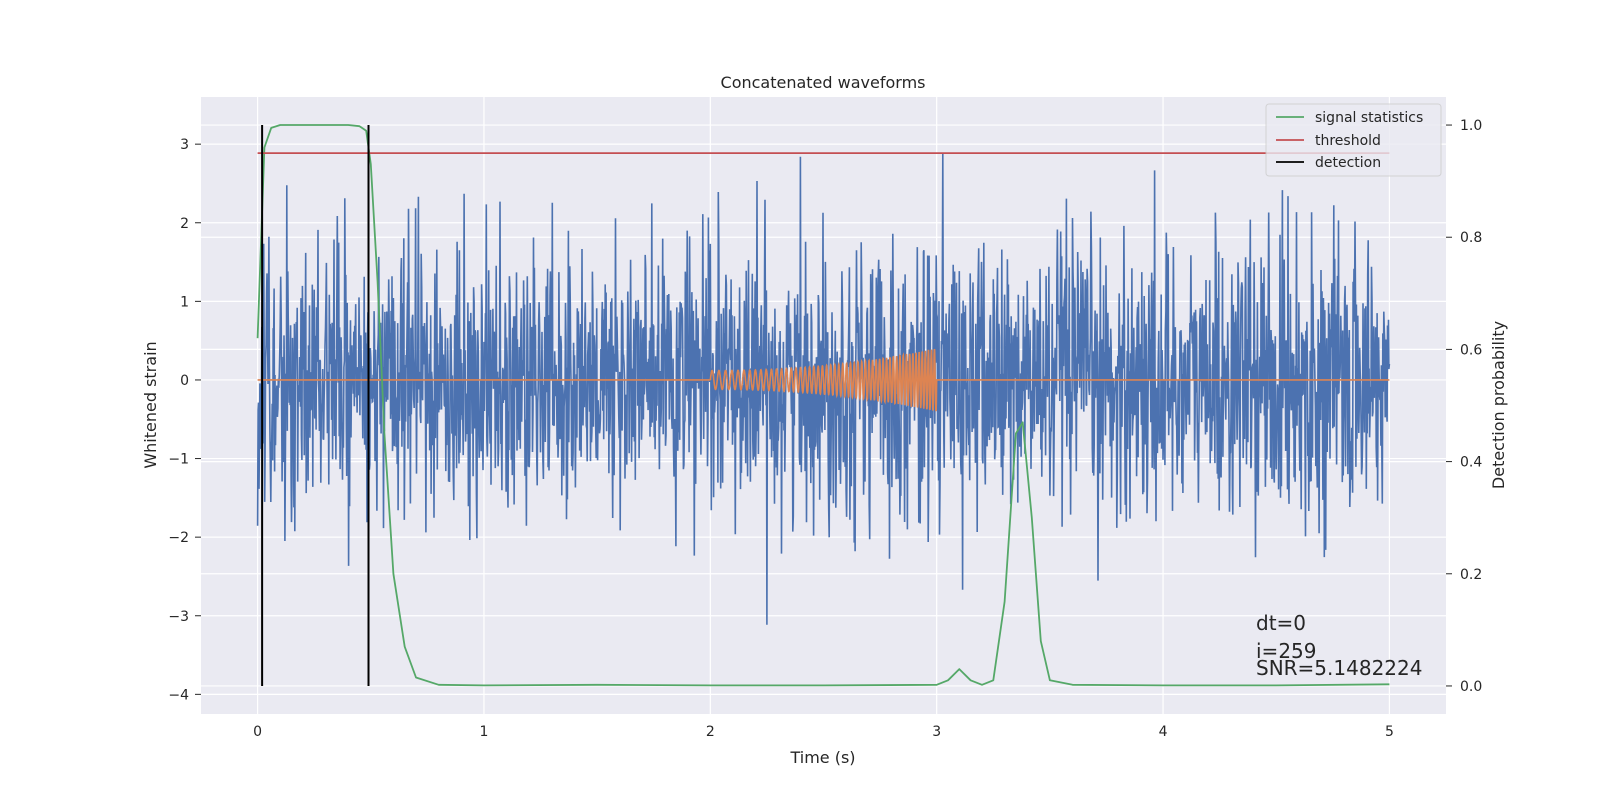 The image size is (1600, 800). I want to click on legend-label-statistics: signal statistics, so click(1369, 118).